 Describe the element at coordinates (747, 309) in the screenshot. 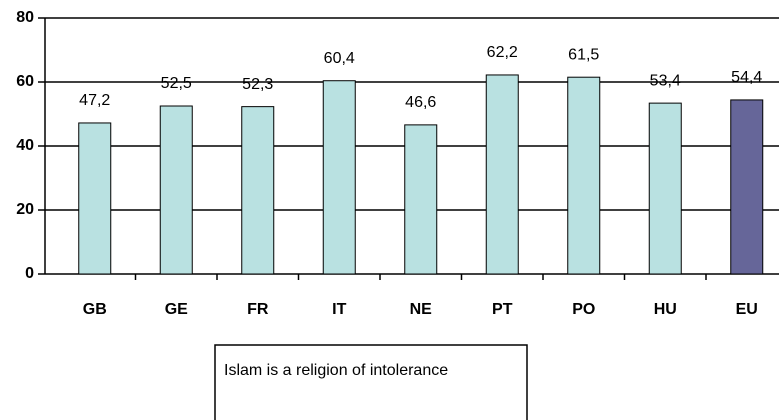

I see `x-tick-label: EU` at that location.